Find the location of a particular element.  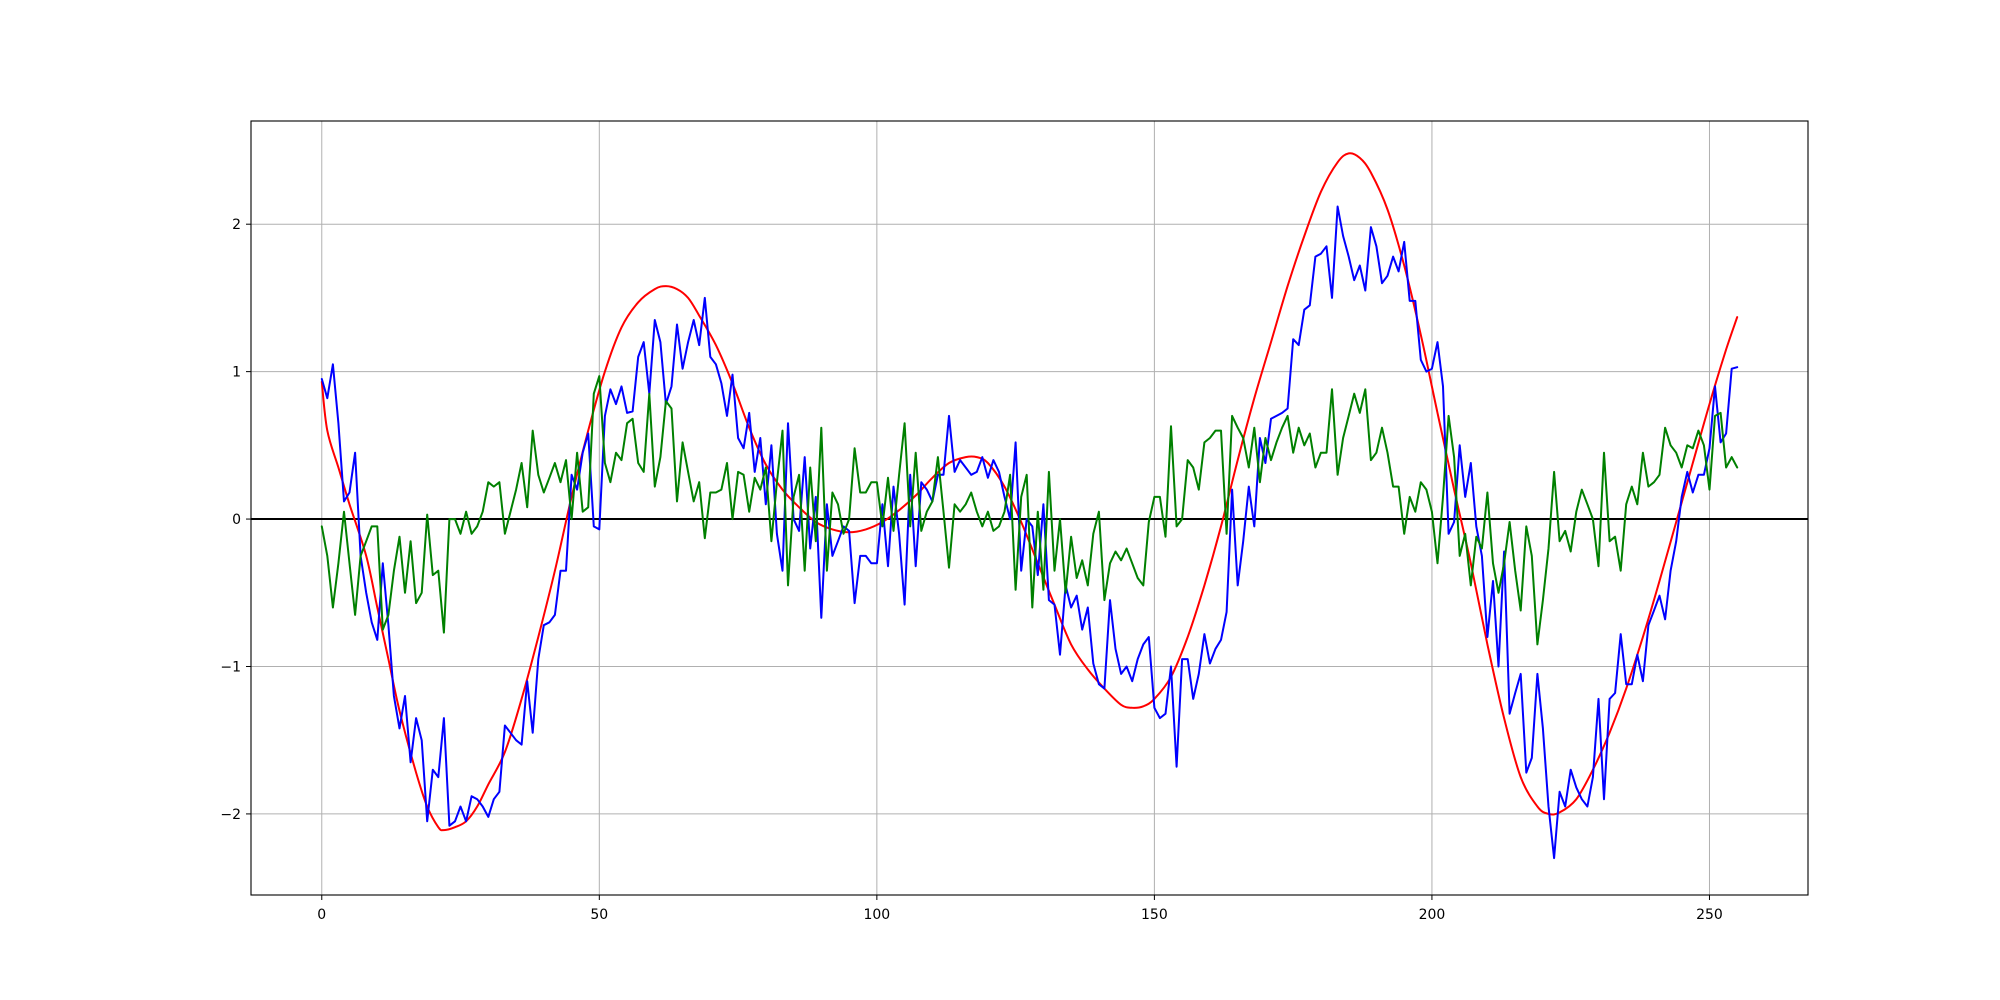

x-tick-label: 50 is located at coordinates (599, 915).